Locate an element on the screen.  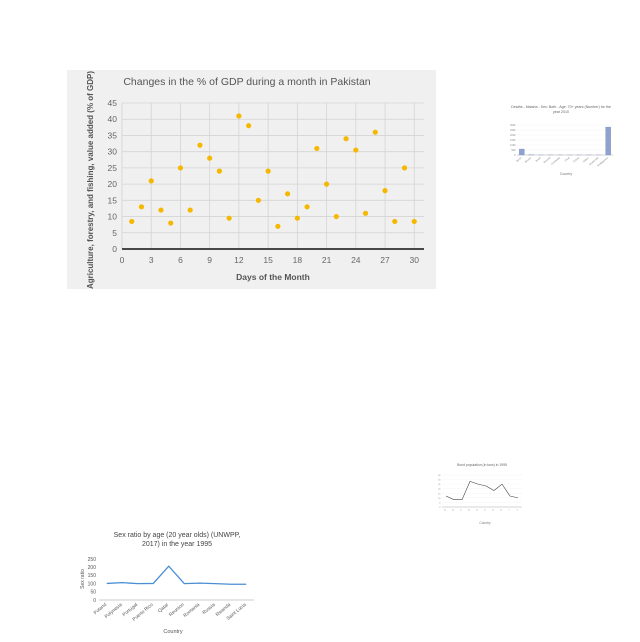
line-category-label: E is located at coordinates (477, 510).